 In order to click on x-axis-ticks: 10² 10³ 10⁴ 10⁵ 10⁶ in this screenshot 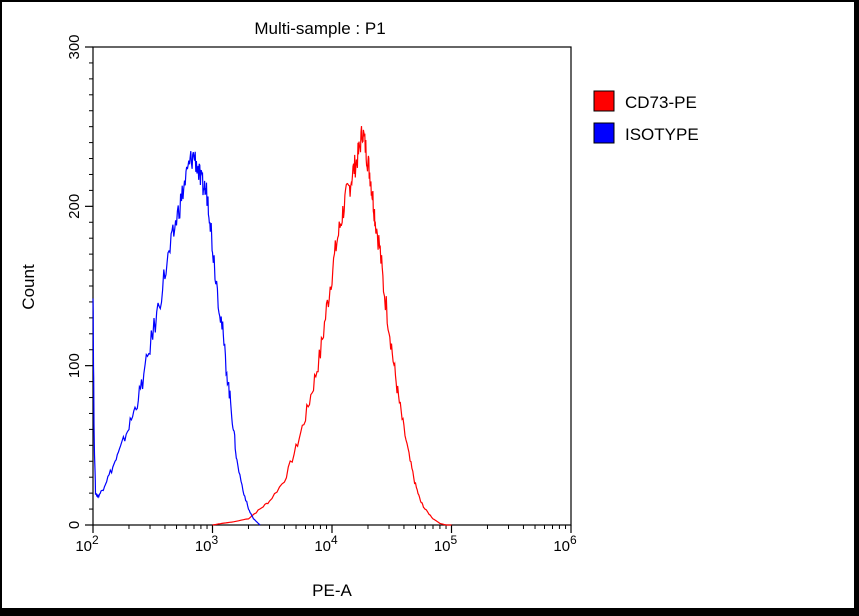, I will do `click(326, 540)`.